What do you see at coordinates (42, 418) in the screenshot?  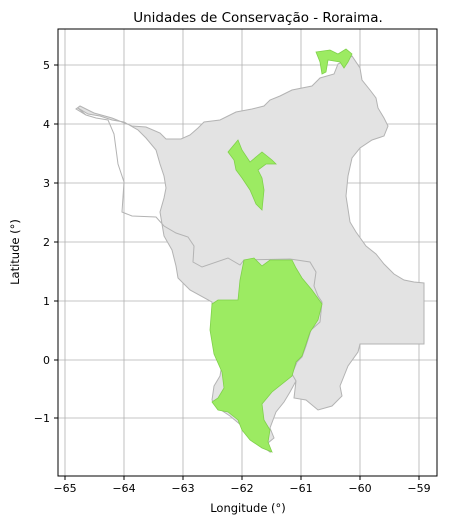 I see `y-tick-label: −1` at bounding box center [42, 418].